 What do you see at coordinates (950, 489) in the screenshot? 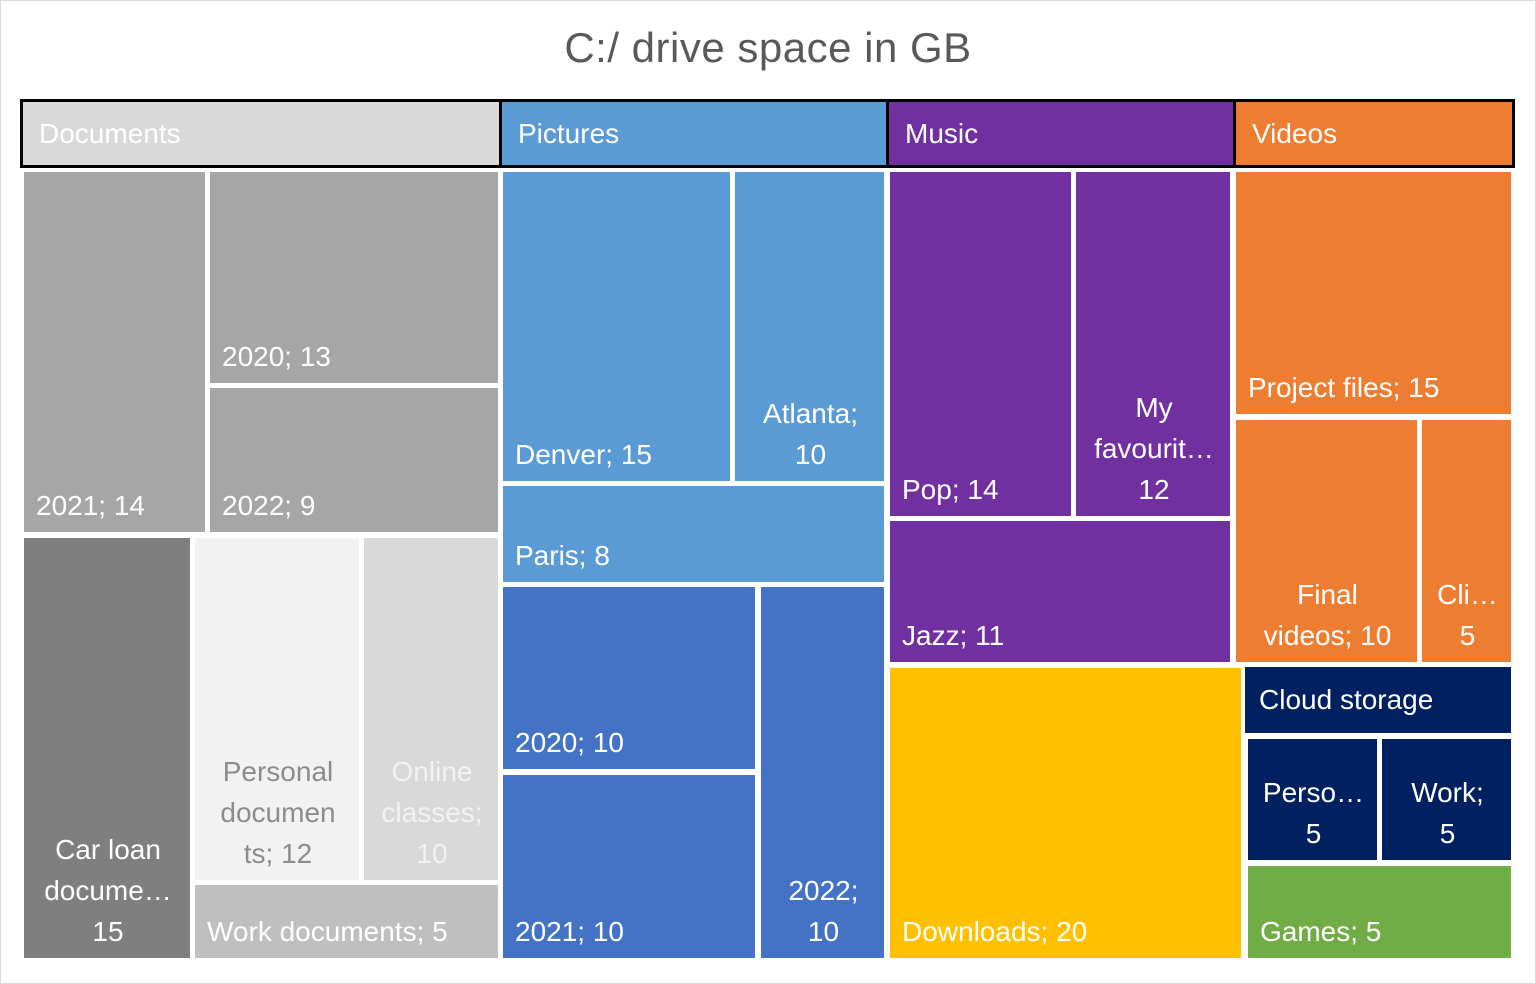
I see `tile-label: Pop; 14` at bounding box center [950, 489].